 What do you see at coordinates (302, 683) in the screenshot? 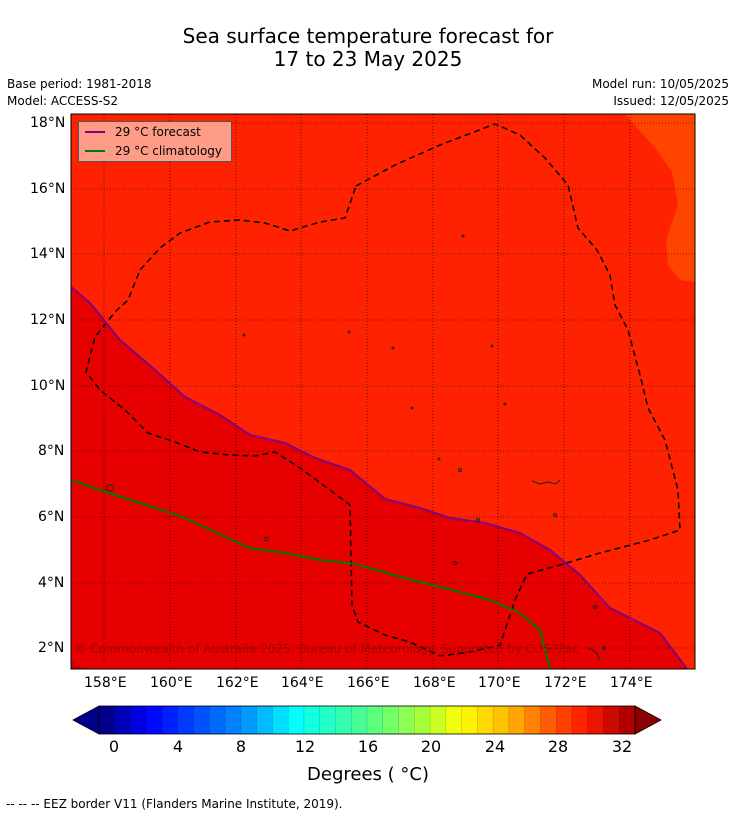
I see `x-tick-label: 164°E` at bounding box center [302, 683].